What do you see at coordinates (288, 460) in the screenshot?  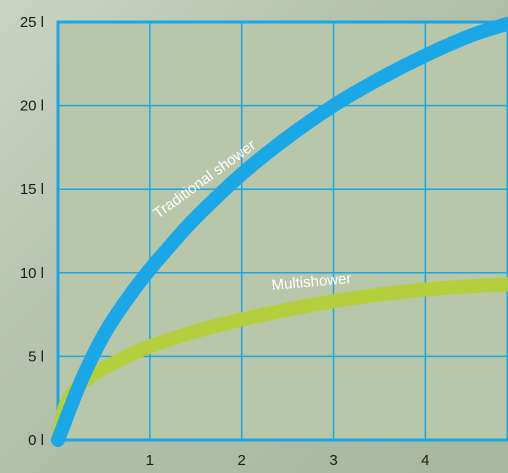 I see `x-axis-ticks: 1 2 3 4` at bounding box center [288, 460].